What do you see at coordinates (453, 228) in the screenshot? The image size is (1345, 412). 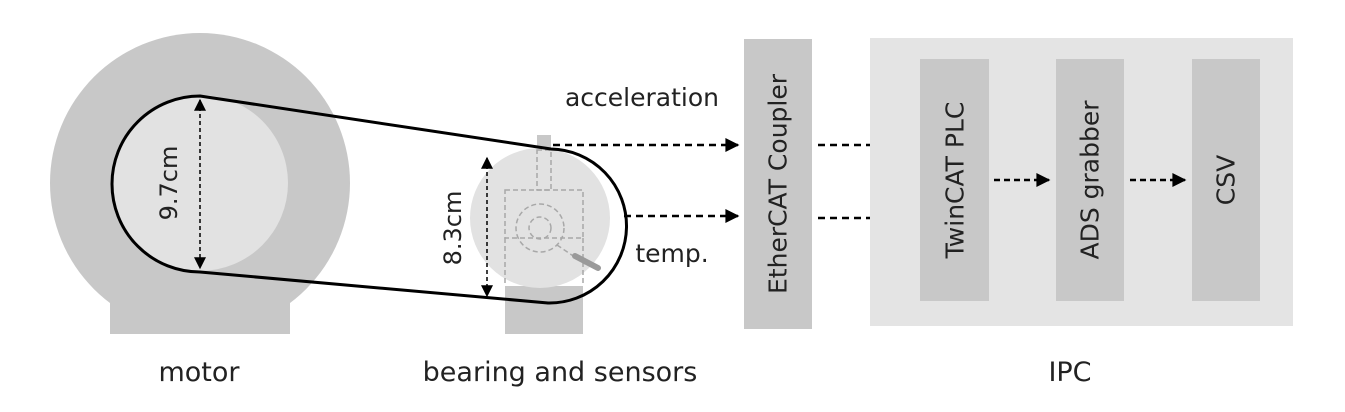 I see `bearing-pulley-dimension-label: 8.3cm` at bounding box center [453, 228].